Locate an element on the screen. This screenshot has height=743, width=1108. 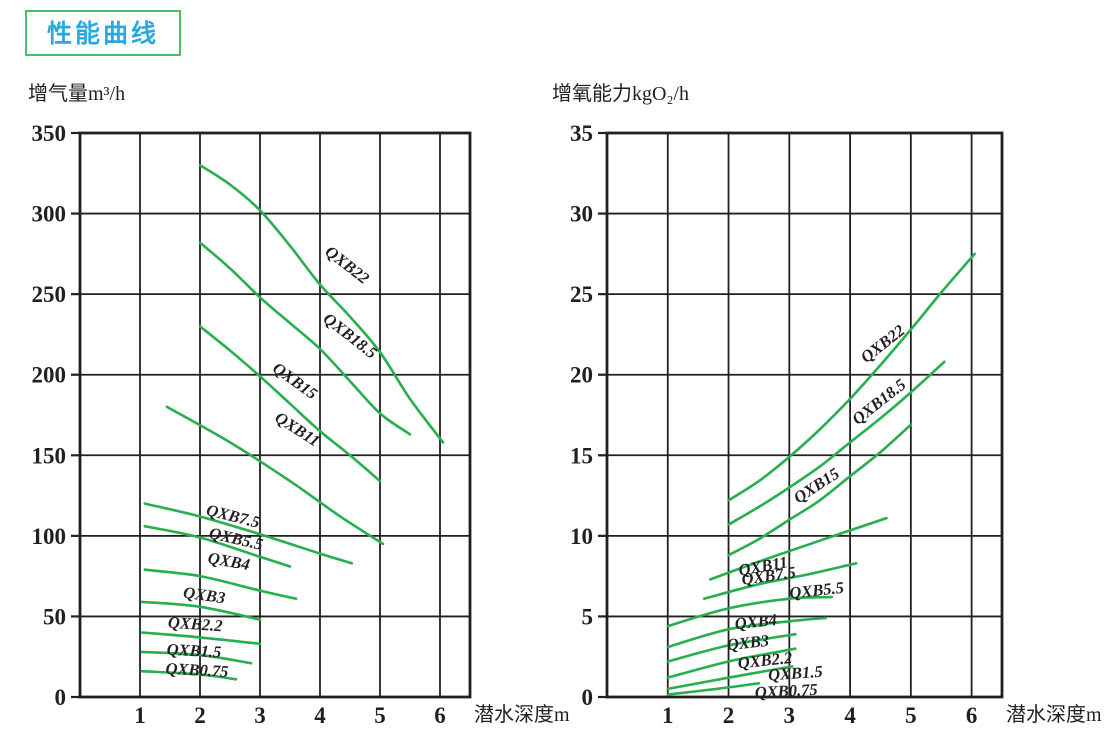
page-title-badge: 性能曲线 is located at coordinates (103, 33).